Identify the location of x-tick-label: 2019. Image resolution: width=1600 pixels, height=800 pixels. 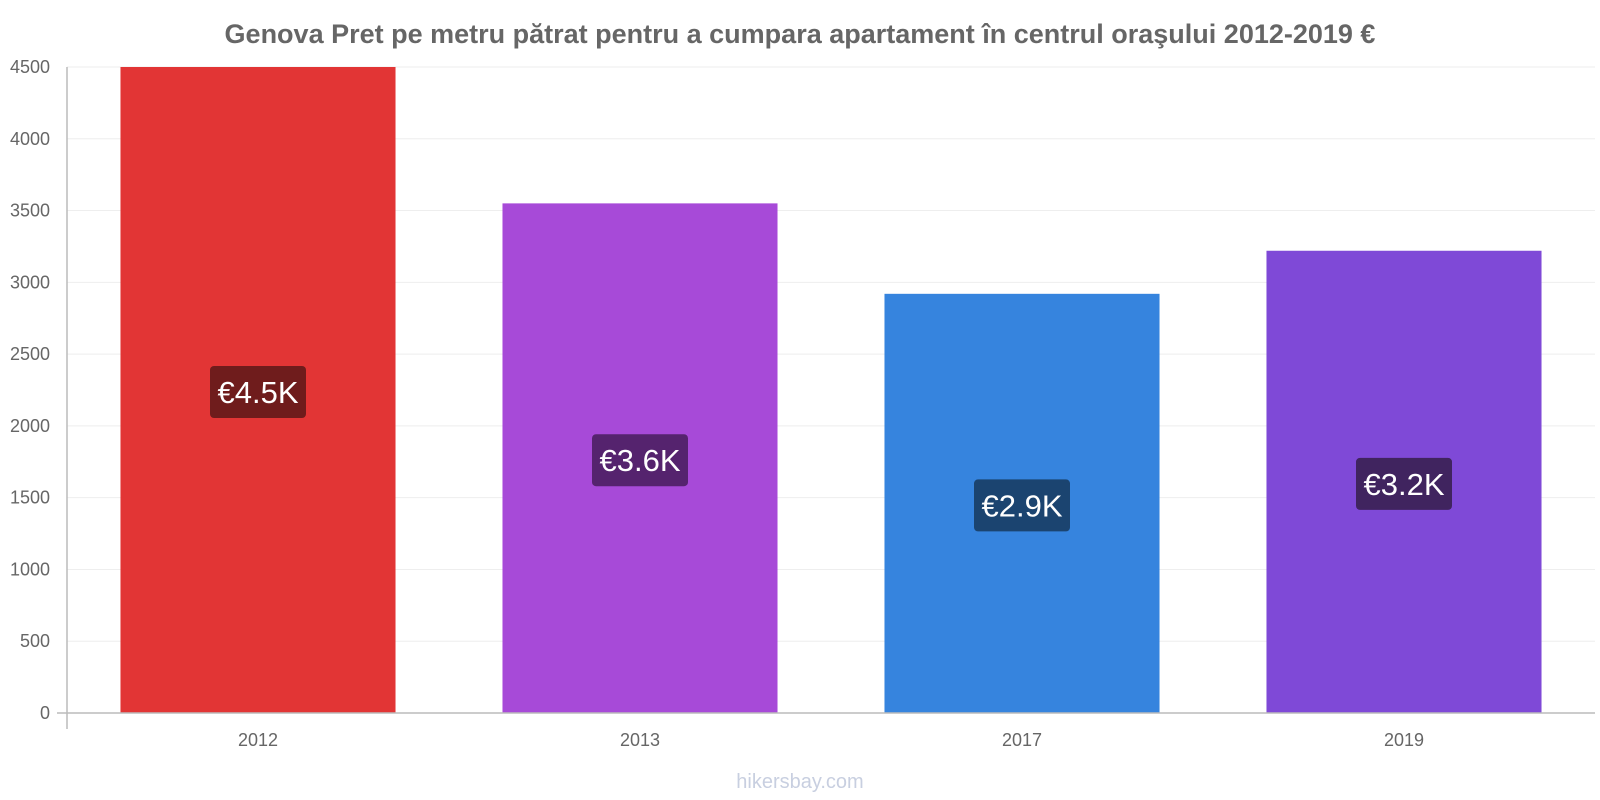
(1404, 740).